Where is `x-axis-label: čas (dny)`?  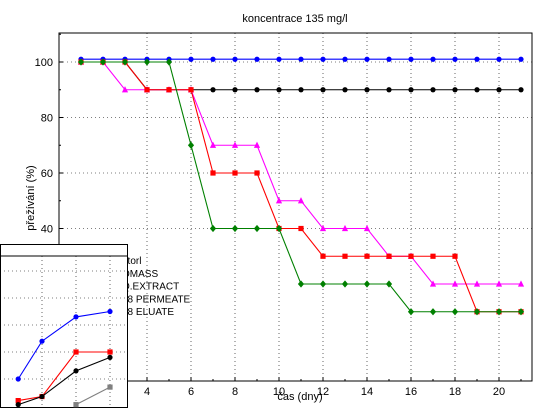
x-axis-label: čas (dny) is located at coordinates (299, 397).